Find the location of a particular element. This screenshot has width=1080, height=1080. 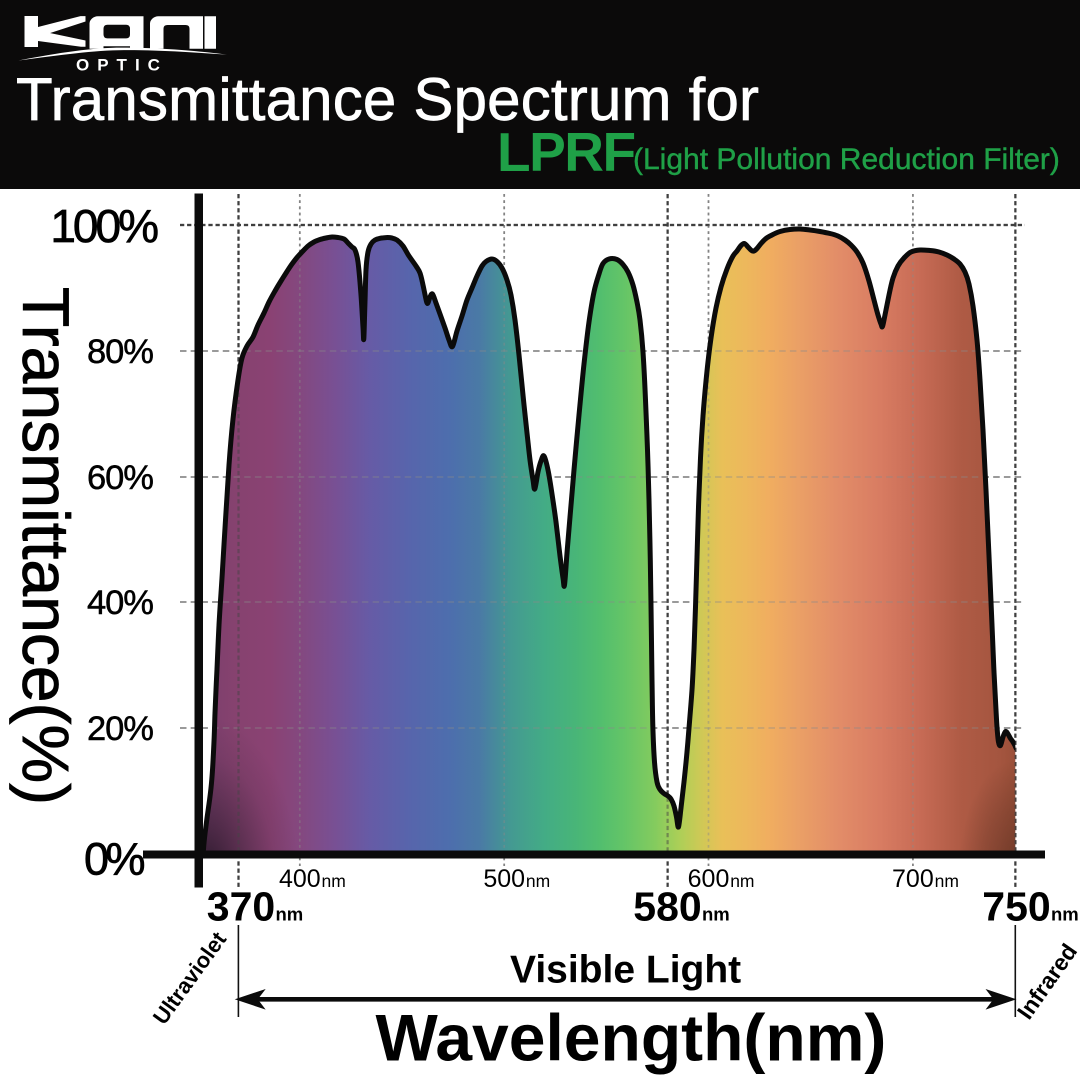

svg-text: 100% is located at coordinates (104, 226).